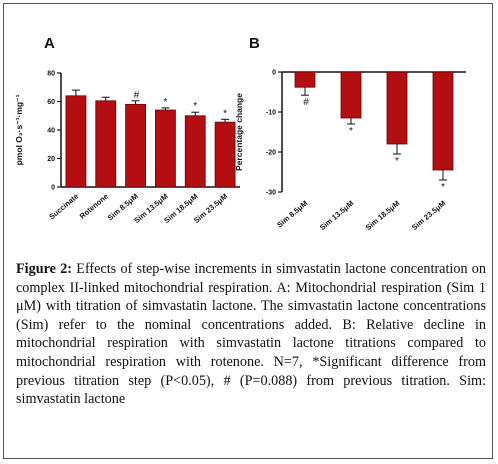 The height and width of the screenshot is (464, 498). Describe the element at coordinates (44, 269) in the screenshot. I see `caption-label: Figure 2:` at that location.